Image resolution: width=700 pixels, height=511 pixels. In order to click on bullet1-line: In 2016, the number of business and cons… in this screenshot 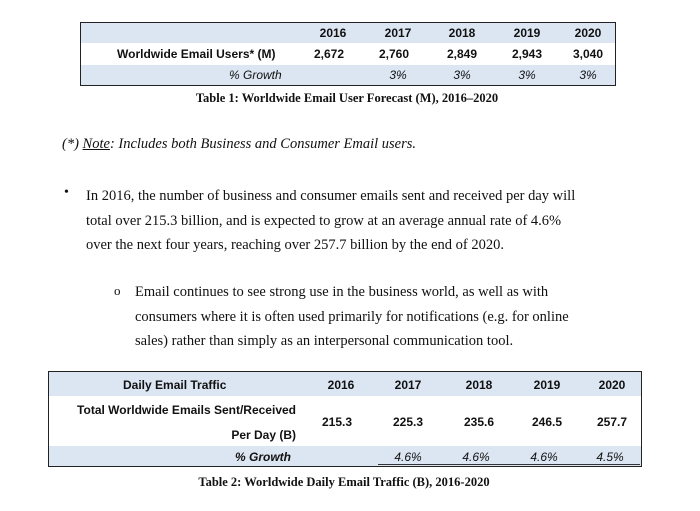, I will do `click(331, 196)`.